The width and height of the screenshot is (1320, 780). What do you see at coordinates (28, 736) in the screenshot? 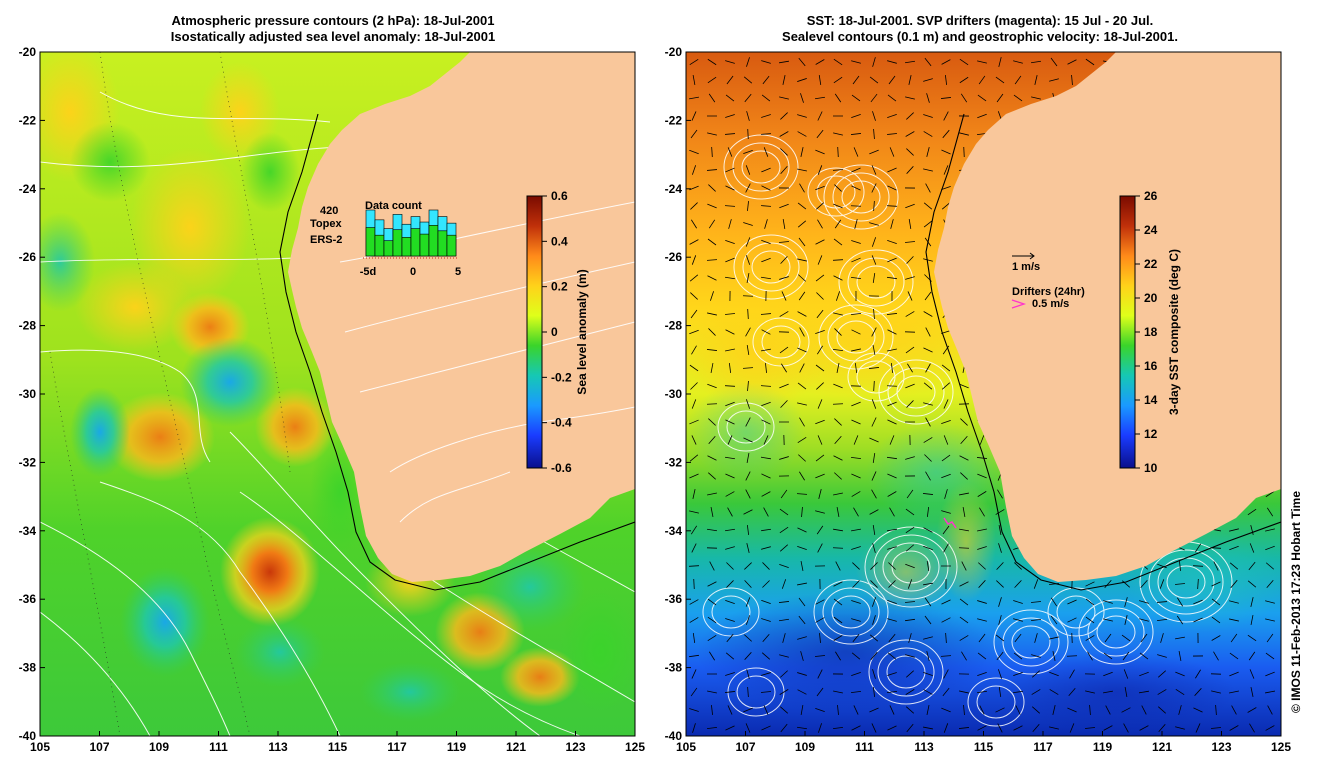
I see `left-lat-tick-label: -40` at bounding box center [28, 736].